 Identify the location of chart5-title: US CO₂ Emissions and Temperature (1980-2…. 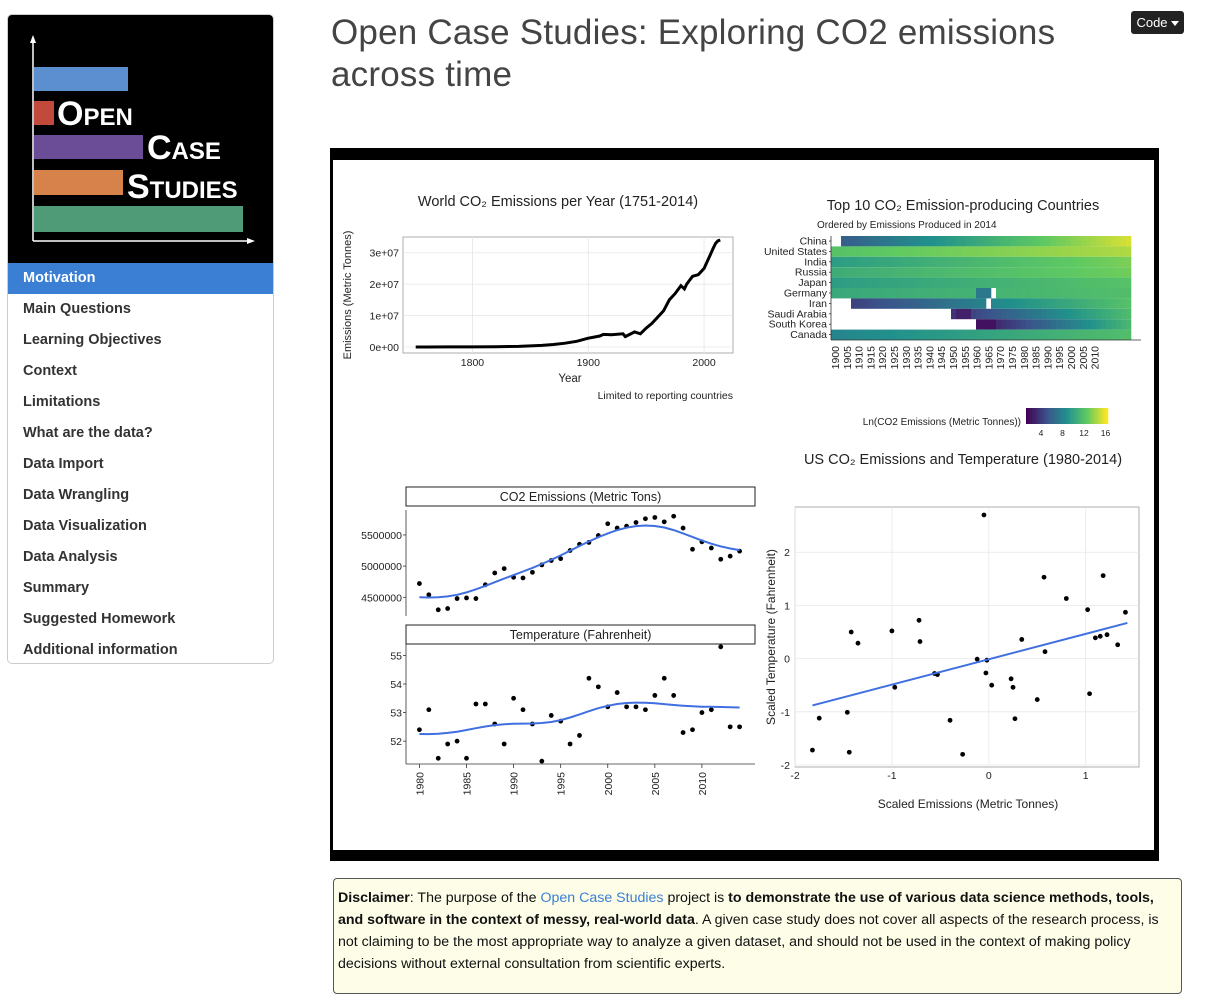
(963, 460).